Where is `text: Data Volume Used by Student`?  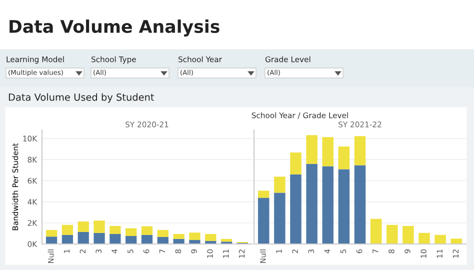 text: Data Volume Used by Student is located at coordinates (81, 98).